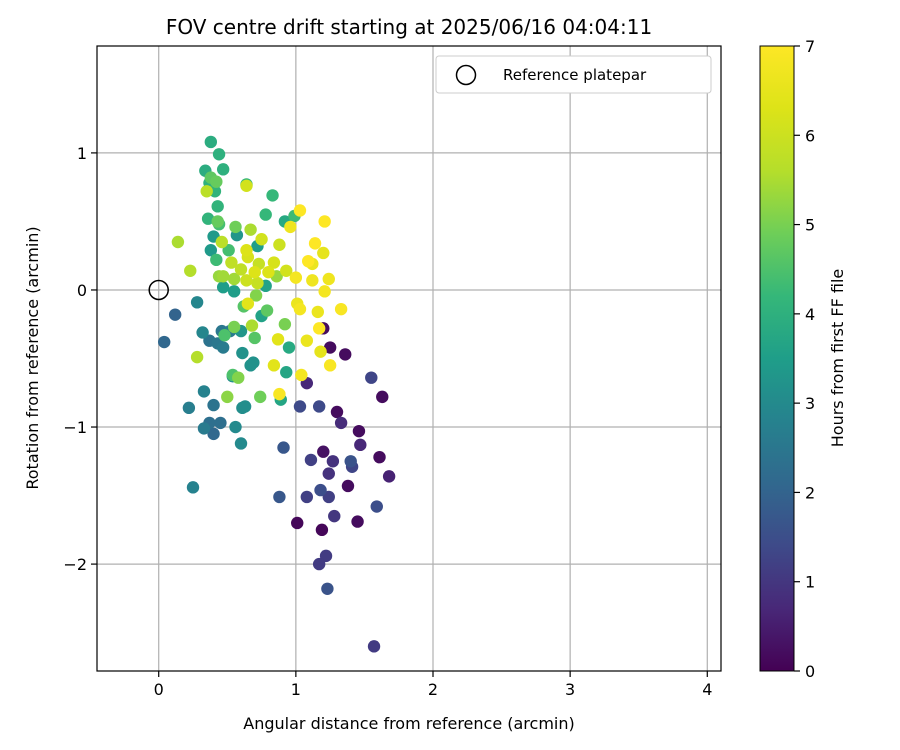  Describe the element at coordinates (810, 582) in the screenshot. I see `colorbar-tick-label: 1` at that location.